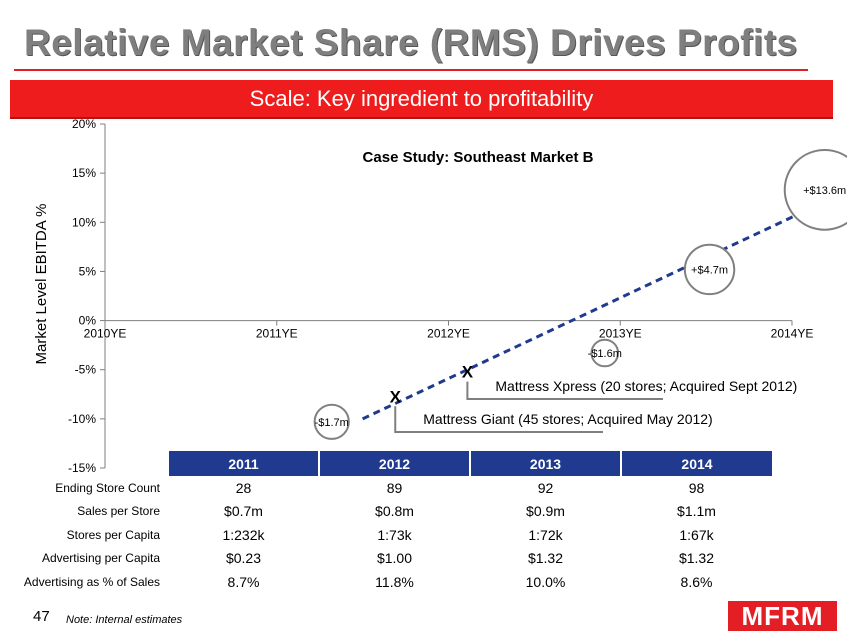  I want to click on table-cell: $0.7m, so click(243, 511).